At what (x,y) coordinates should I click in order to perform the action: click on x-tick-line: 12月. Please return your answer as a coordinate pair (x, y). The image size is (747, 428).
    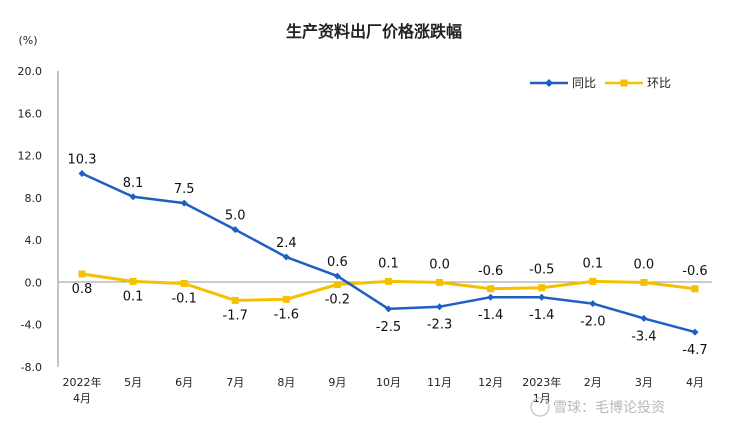
    Looking at the image, I should click on (490, 382).